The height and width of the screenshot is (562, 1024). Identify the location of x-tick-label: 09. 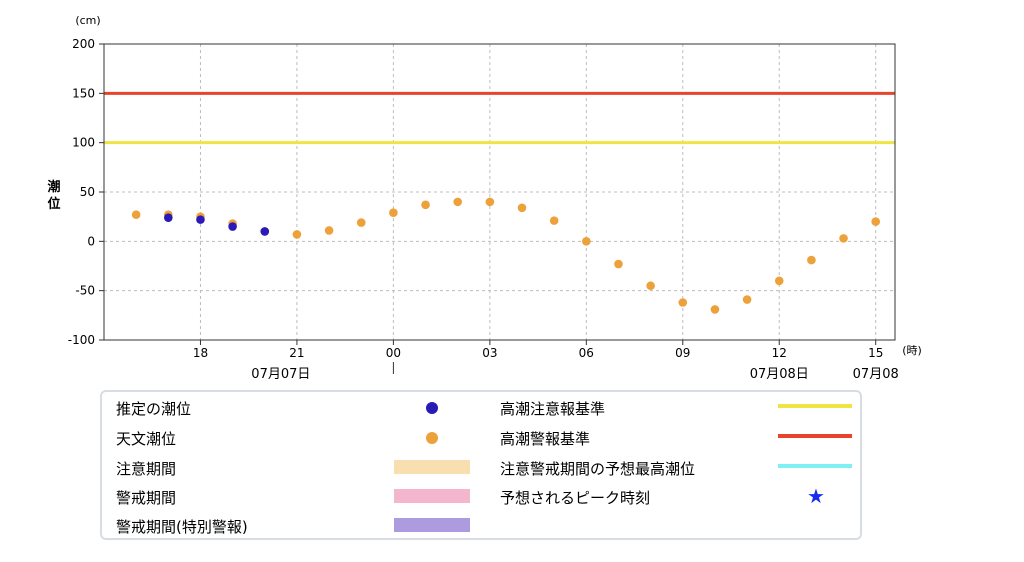
(682, 353).